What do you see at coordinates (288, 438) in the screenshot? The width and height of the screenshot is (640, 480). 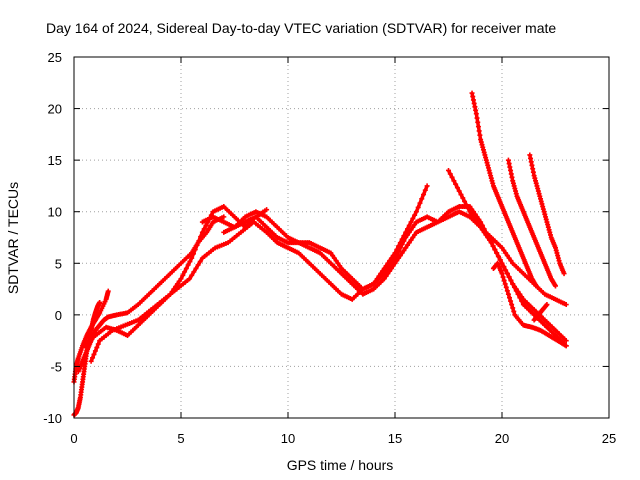 I see `x-tick-label: 10` at bounding box center [288, 438].